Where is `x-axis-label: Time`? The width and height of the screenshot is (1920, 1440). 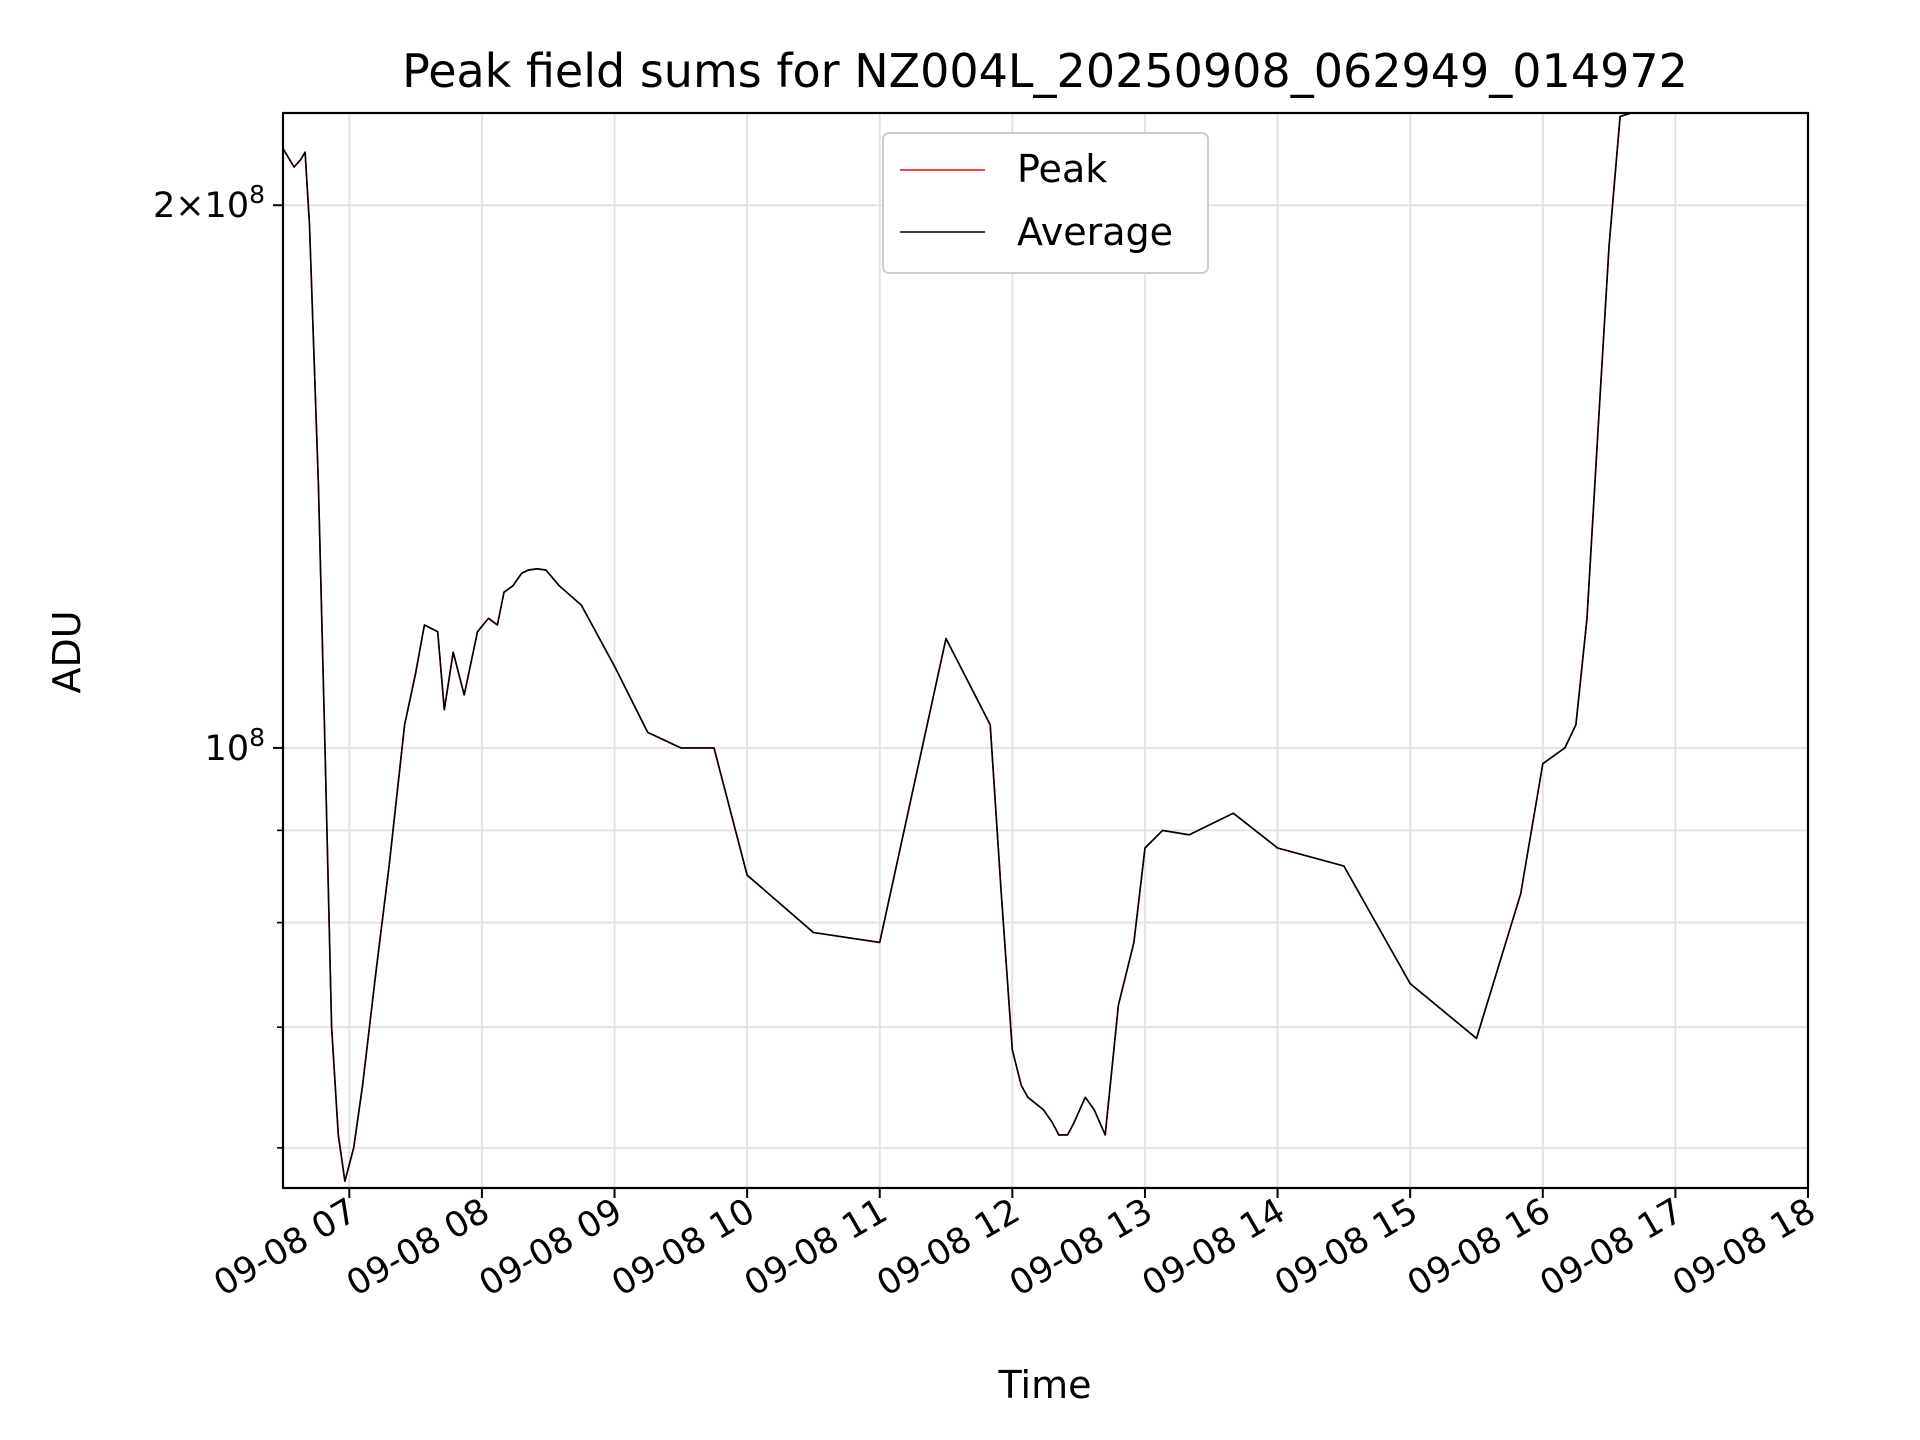 x-axis-label: Time is located at coordinates (1045, 1385).